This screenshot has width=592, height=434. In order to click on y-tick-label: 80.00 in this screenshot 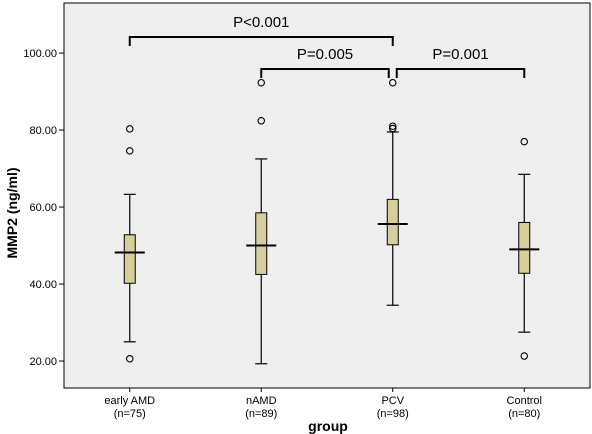, I will do `click(43, 131)`.